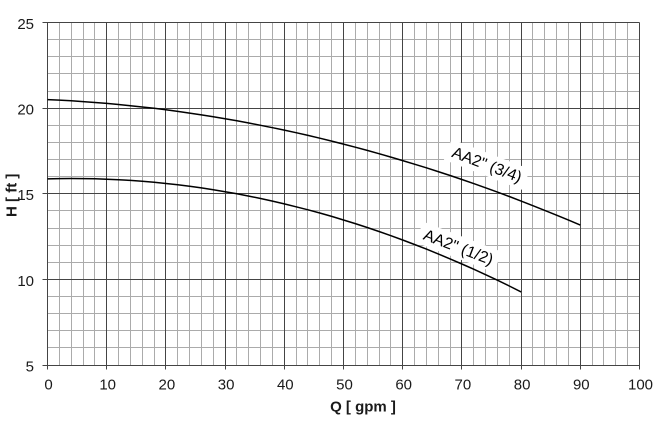 The height and width of the screenshot is (433, 667). I want to click on svg-text: 90, so click(581, 385).